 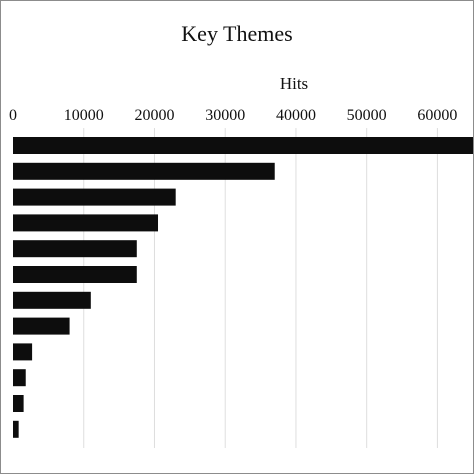 What do you see at coordinates (296, 115) in the screenshot?
I see `x-tick-label: 40000` at bounding box center [296, 115].